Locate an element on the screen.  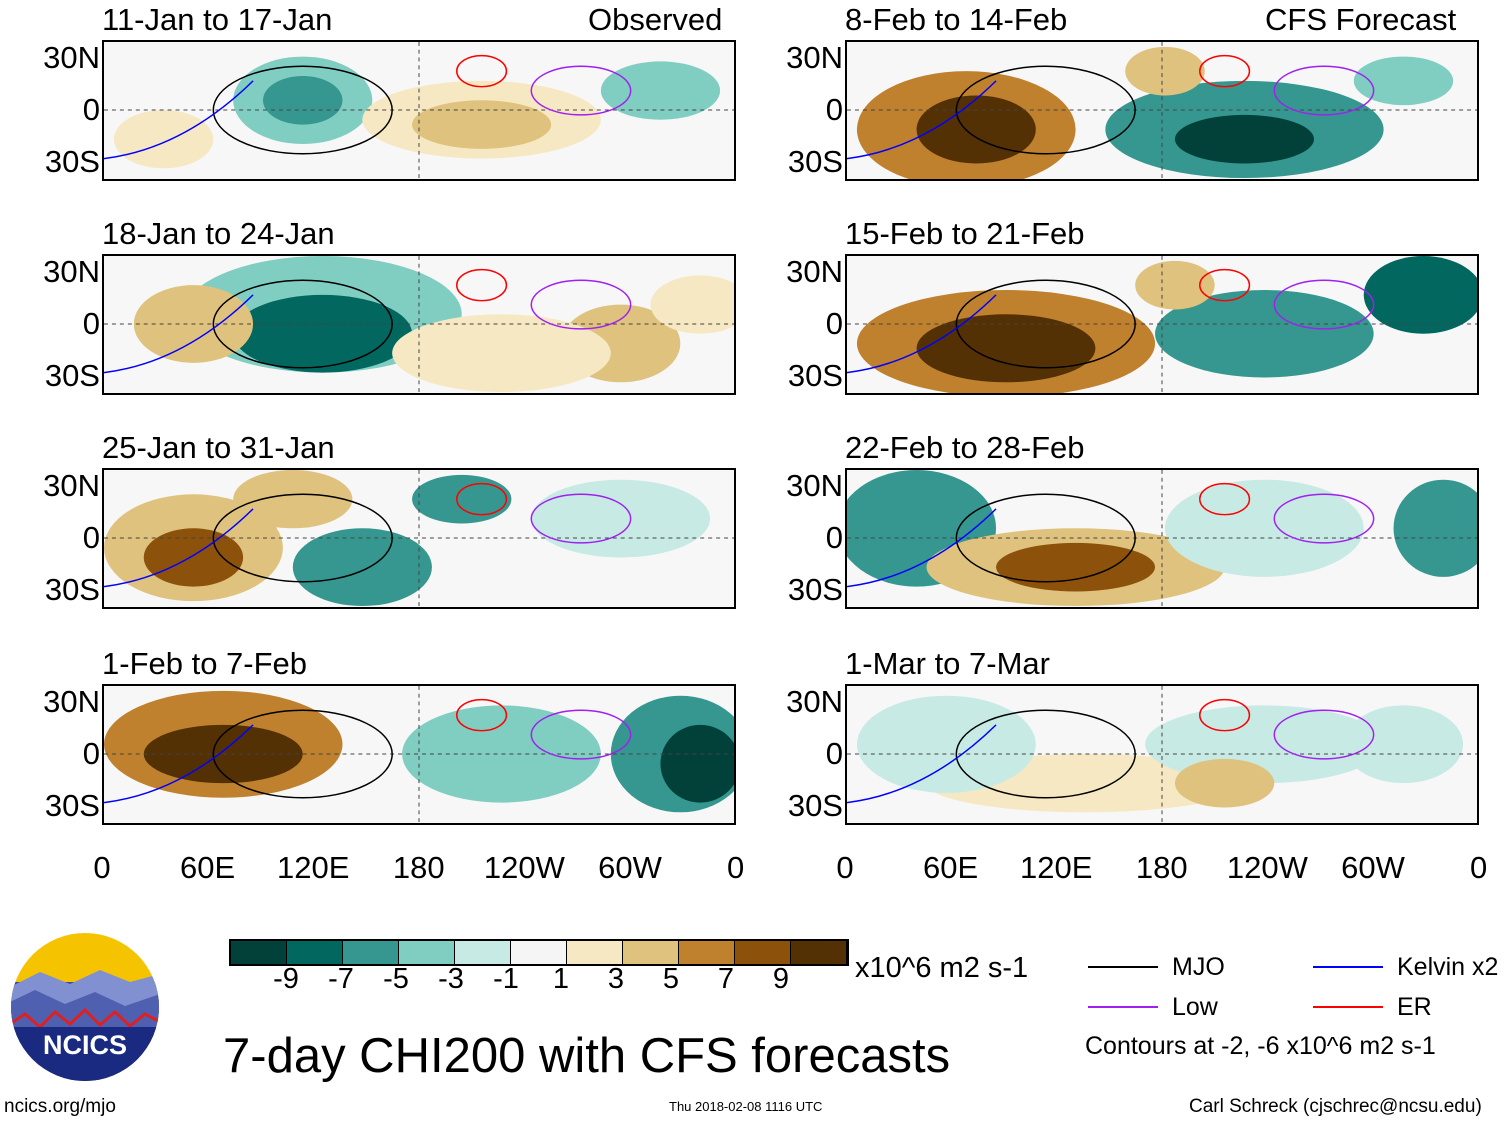
footer-author: Carl Schreck (cjschrec@ncsu.edu) is located at coordinates (1335, 1106).